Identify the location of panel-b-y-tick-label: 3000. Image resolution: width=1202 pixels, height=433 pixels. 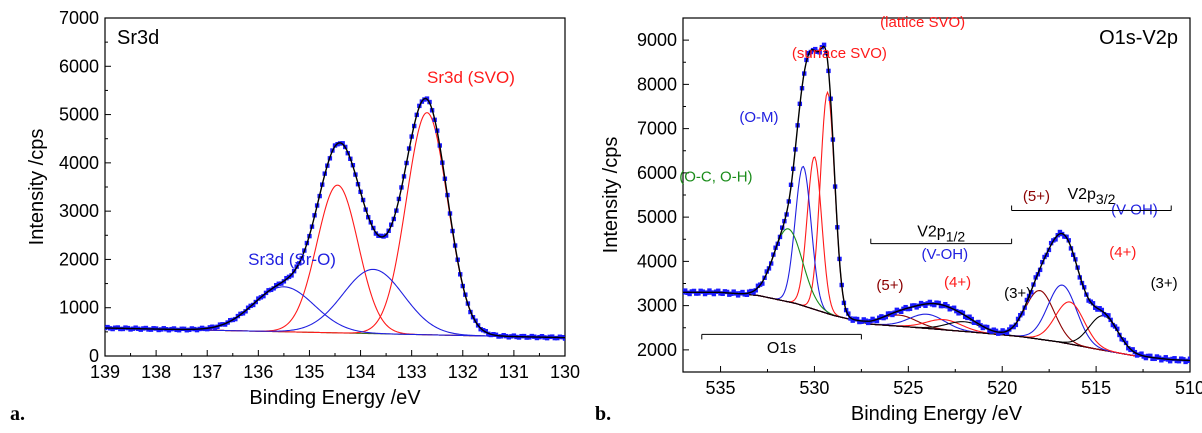
(657, 306).